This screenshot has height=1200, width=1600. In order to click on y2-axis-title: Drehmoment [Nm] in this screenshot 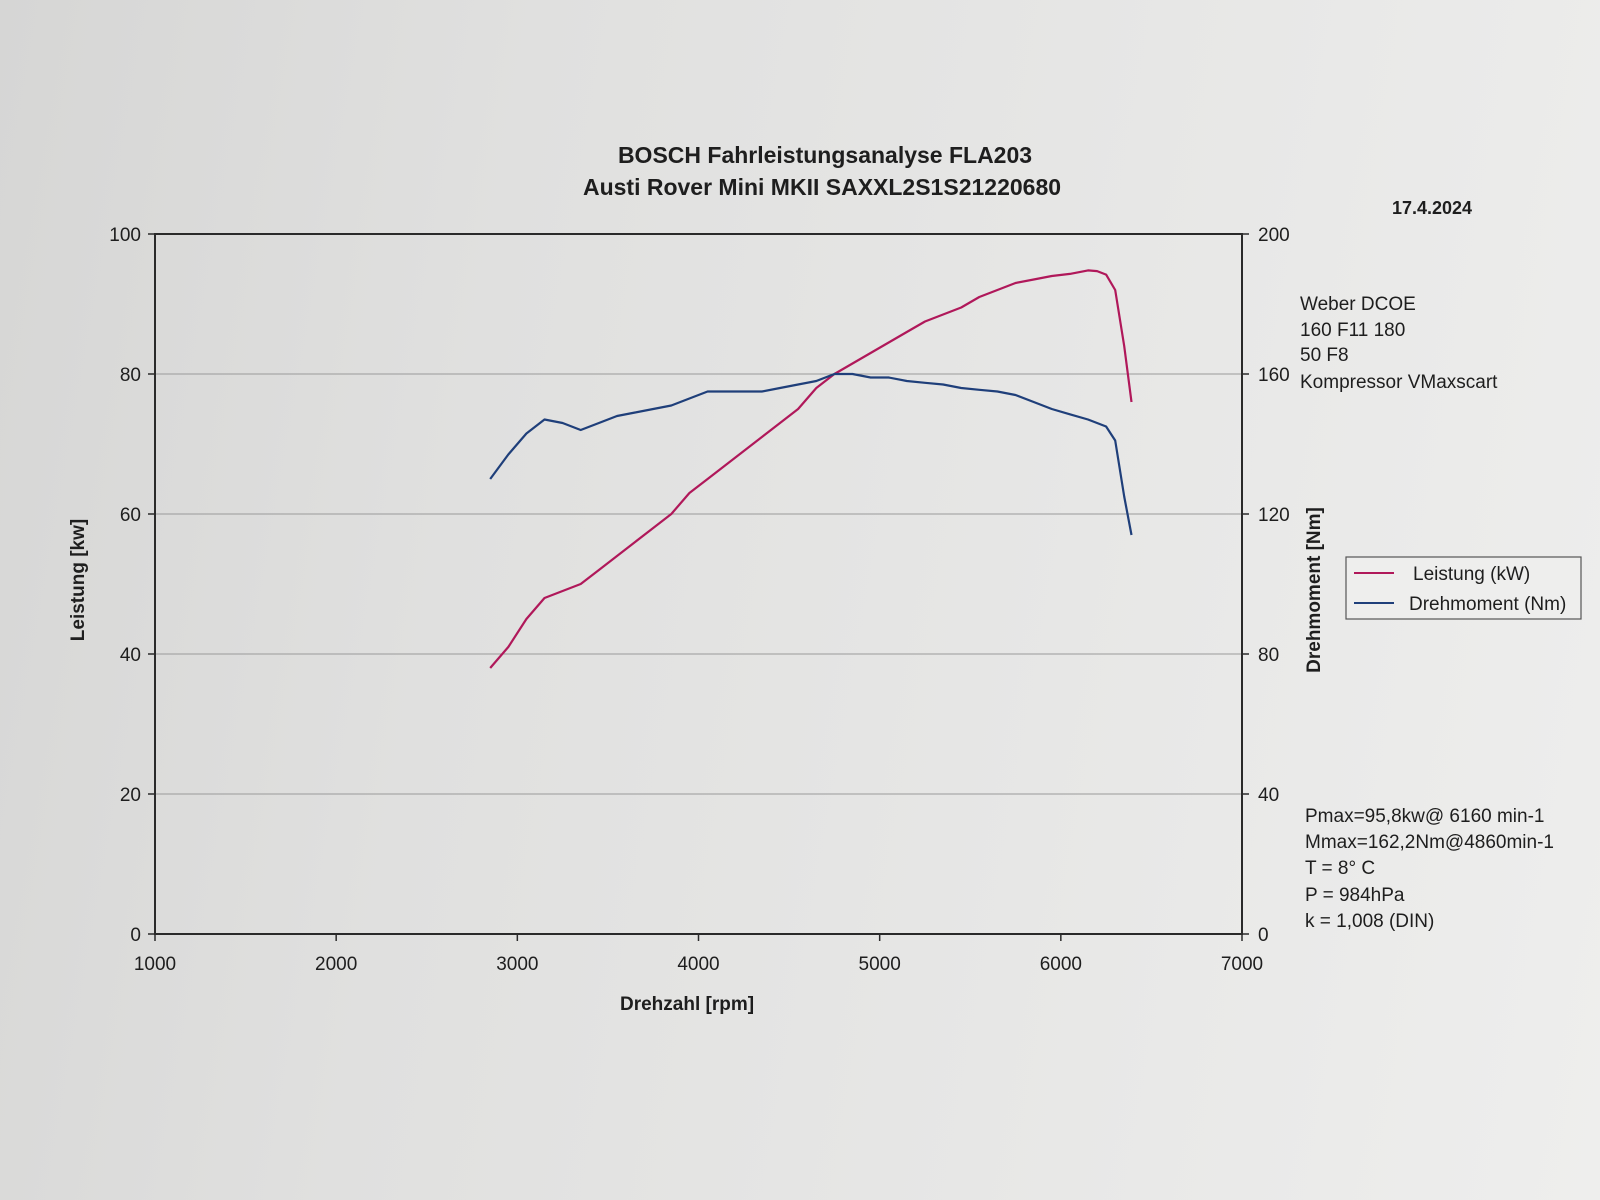, I will do `click(1314, 590)`.